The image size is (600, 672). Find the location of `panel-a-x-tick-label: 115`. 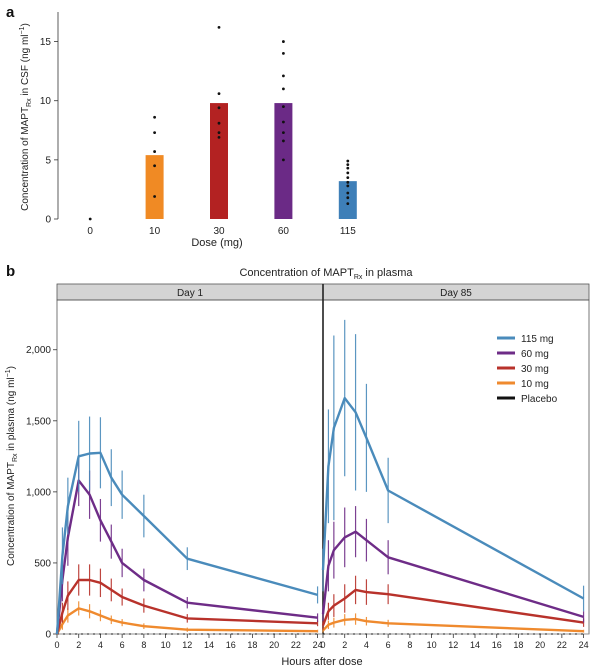

panel-a-x-tick-label: 115 is located at coordinates (348, 231).